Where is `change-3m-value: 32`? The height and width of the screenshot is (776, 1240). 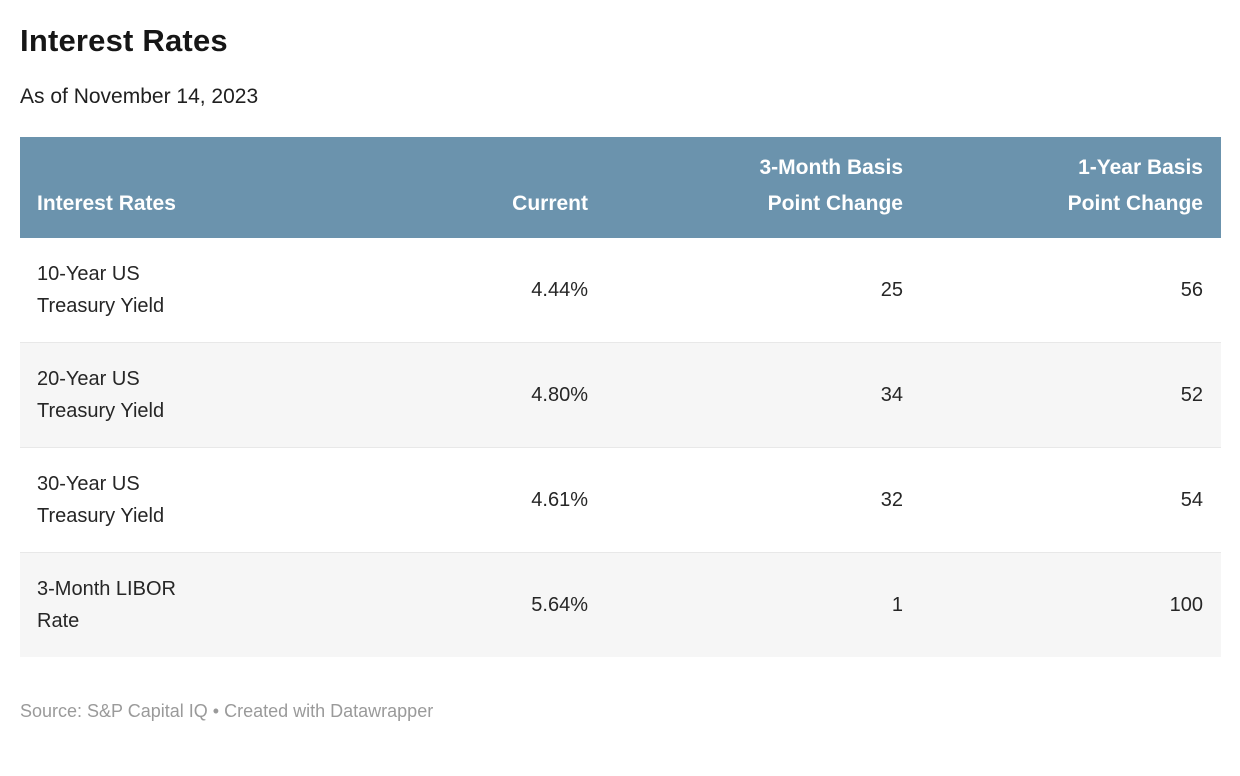
change-3m-value: 32 is located at coordinates (763, 500).